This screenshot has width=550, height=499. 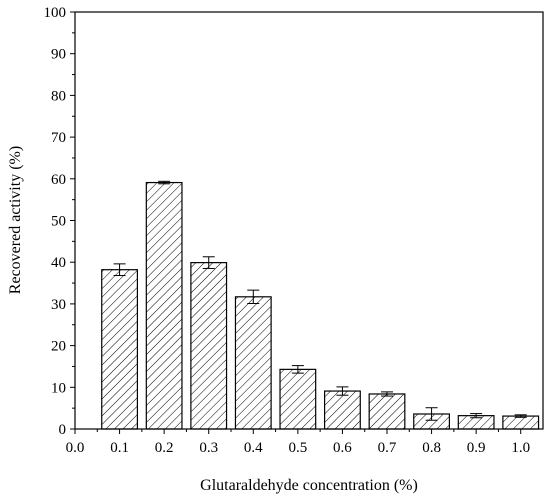 I want to click on error-bar-0.3, so click(x=208, y=262).